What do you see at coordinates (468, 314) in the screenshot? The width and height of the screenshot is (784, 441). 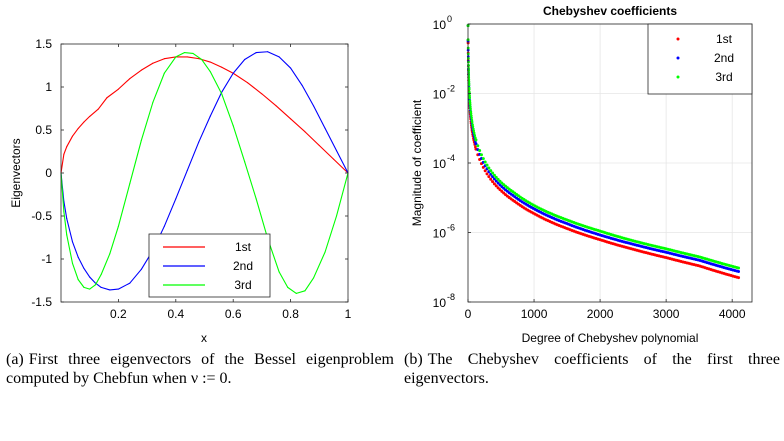 I see `x-tick-label: 0` at bounding box center [468, 314].